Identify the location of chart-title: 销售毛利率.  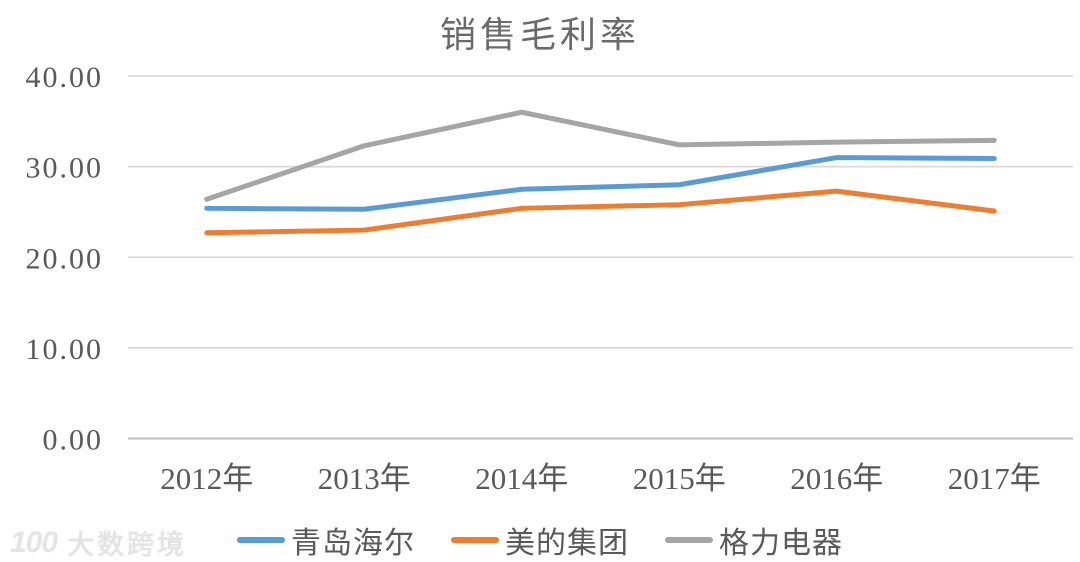
(539, 35).